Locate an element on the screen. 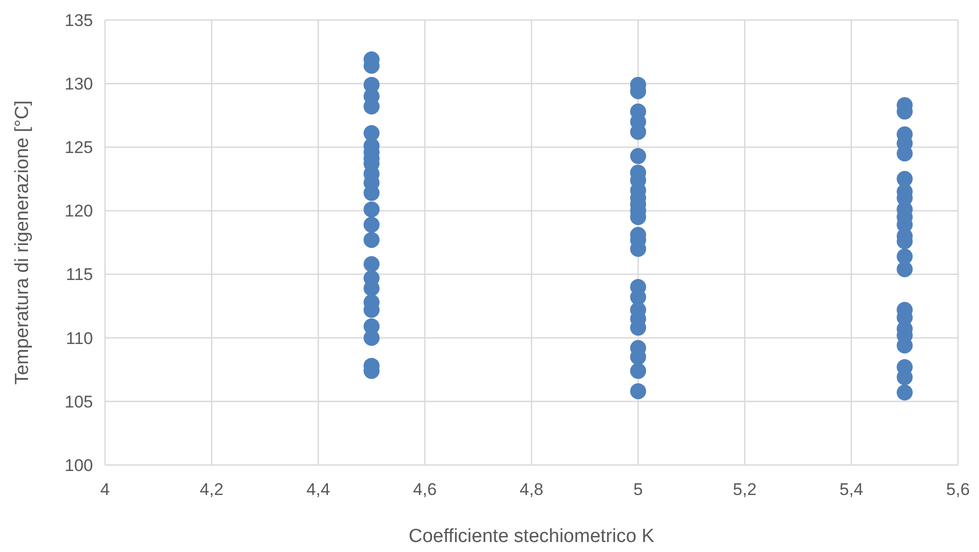 This screenshot has height=552, width=979. x-tick-label: 5,2 is located at coordinates (744, 489).